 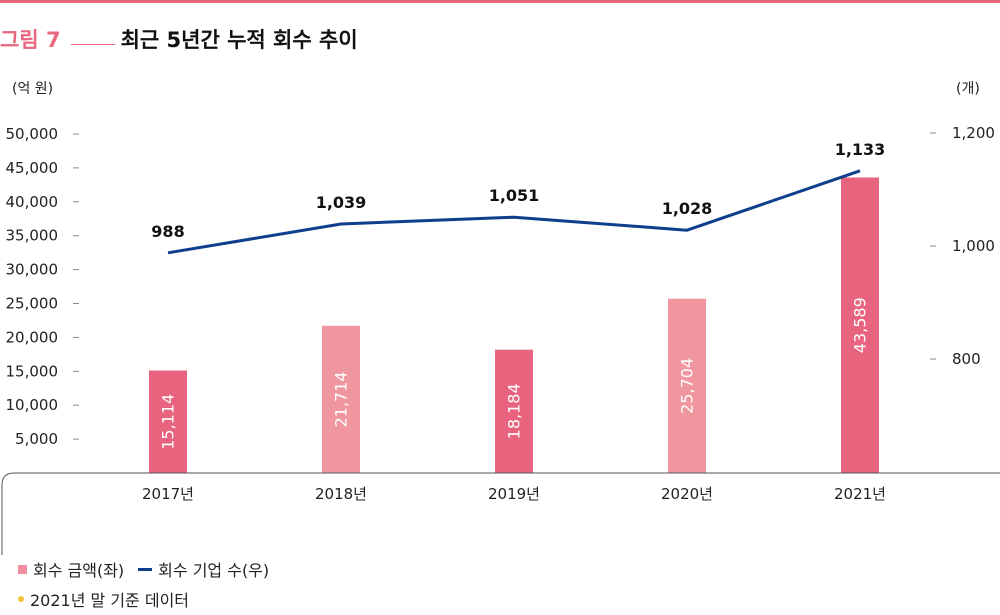 What do you see at coordinates (143, 584) in the screenshot?
I see `legend: 회수 금액(좌) 회수 기업 수(우) 2021년 말 기준 데이터` at bounding box center [143, 584].